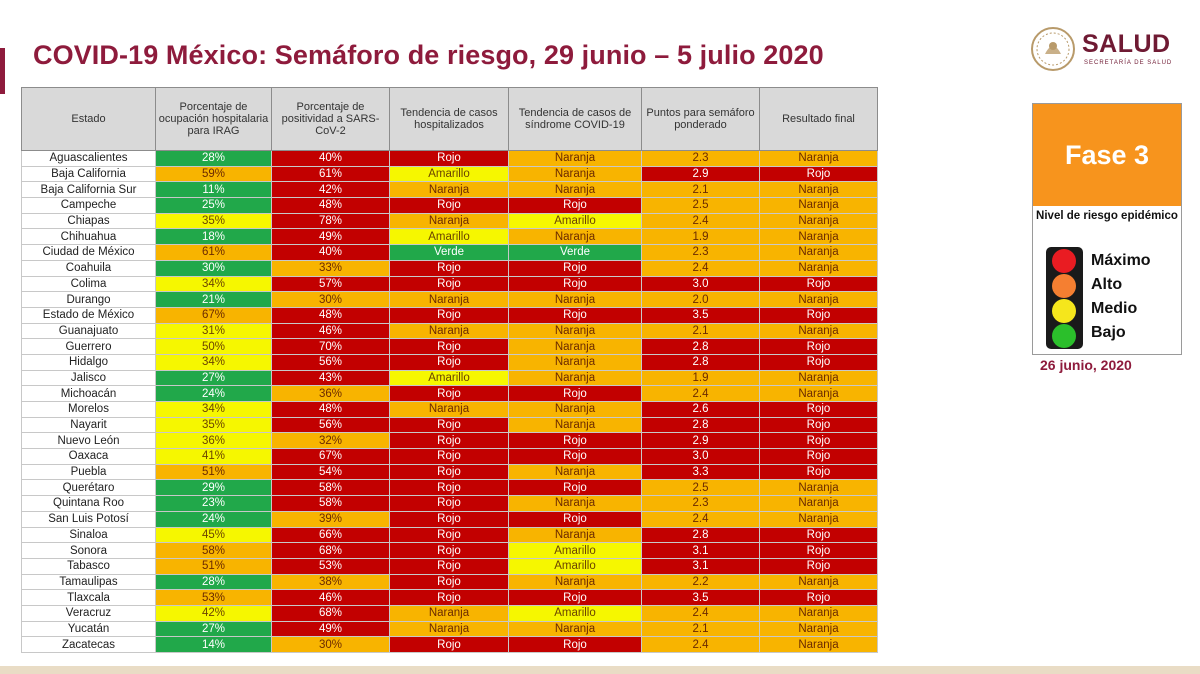 Image resolution: width=1200 pixels, height=674 pixels. What do you see at coordinates (330, 488) in the screenshot?
I see `cell-positividad: 58%` at bounding box center [330, 488].